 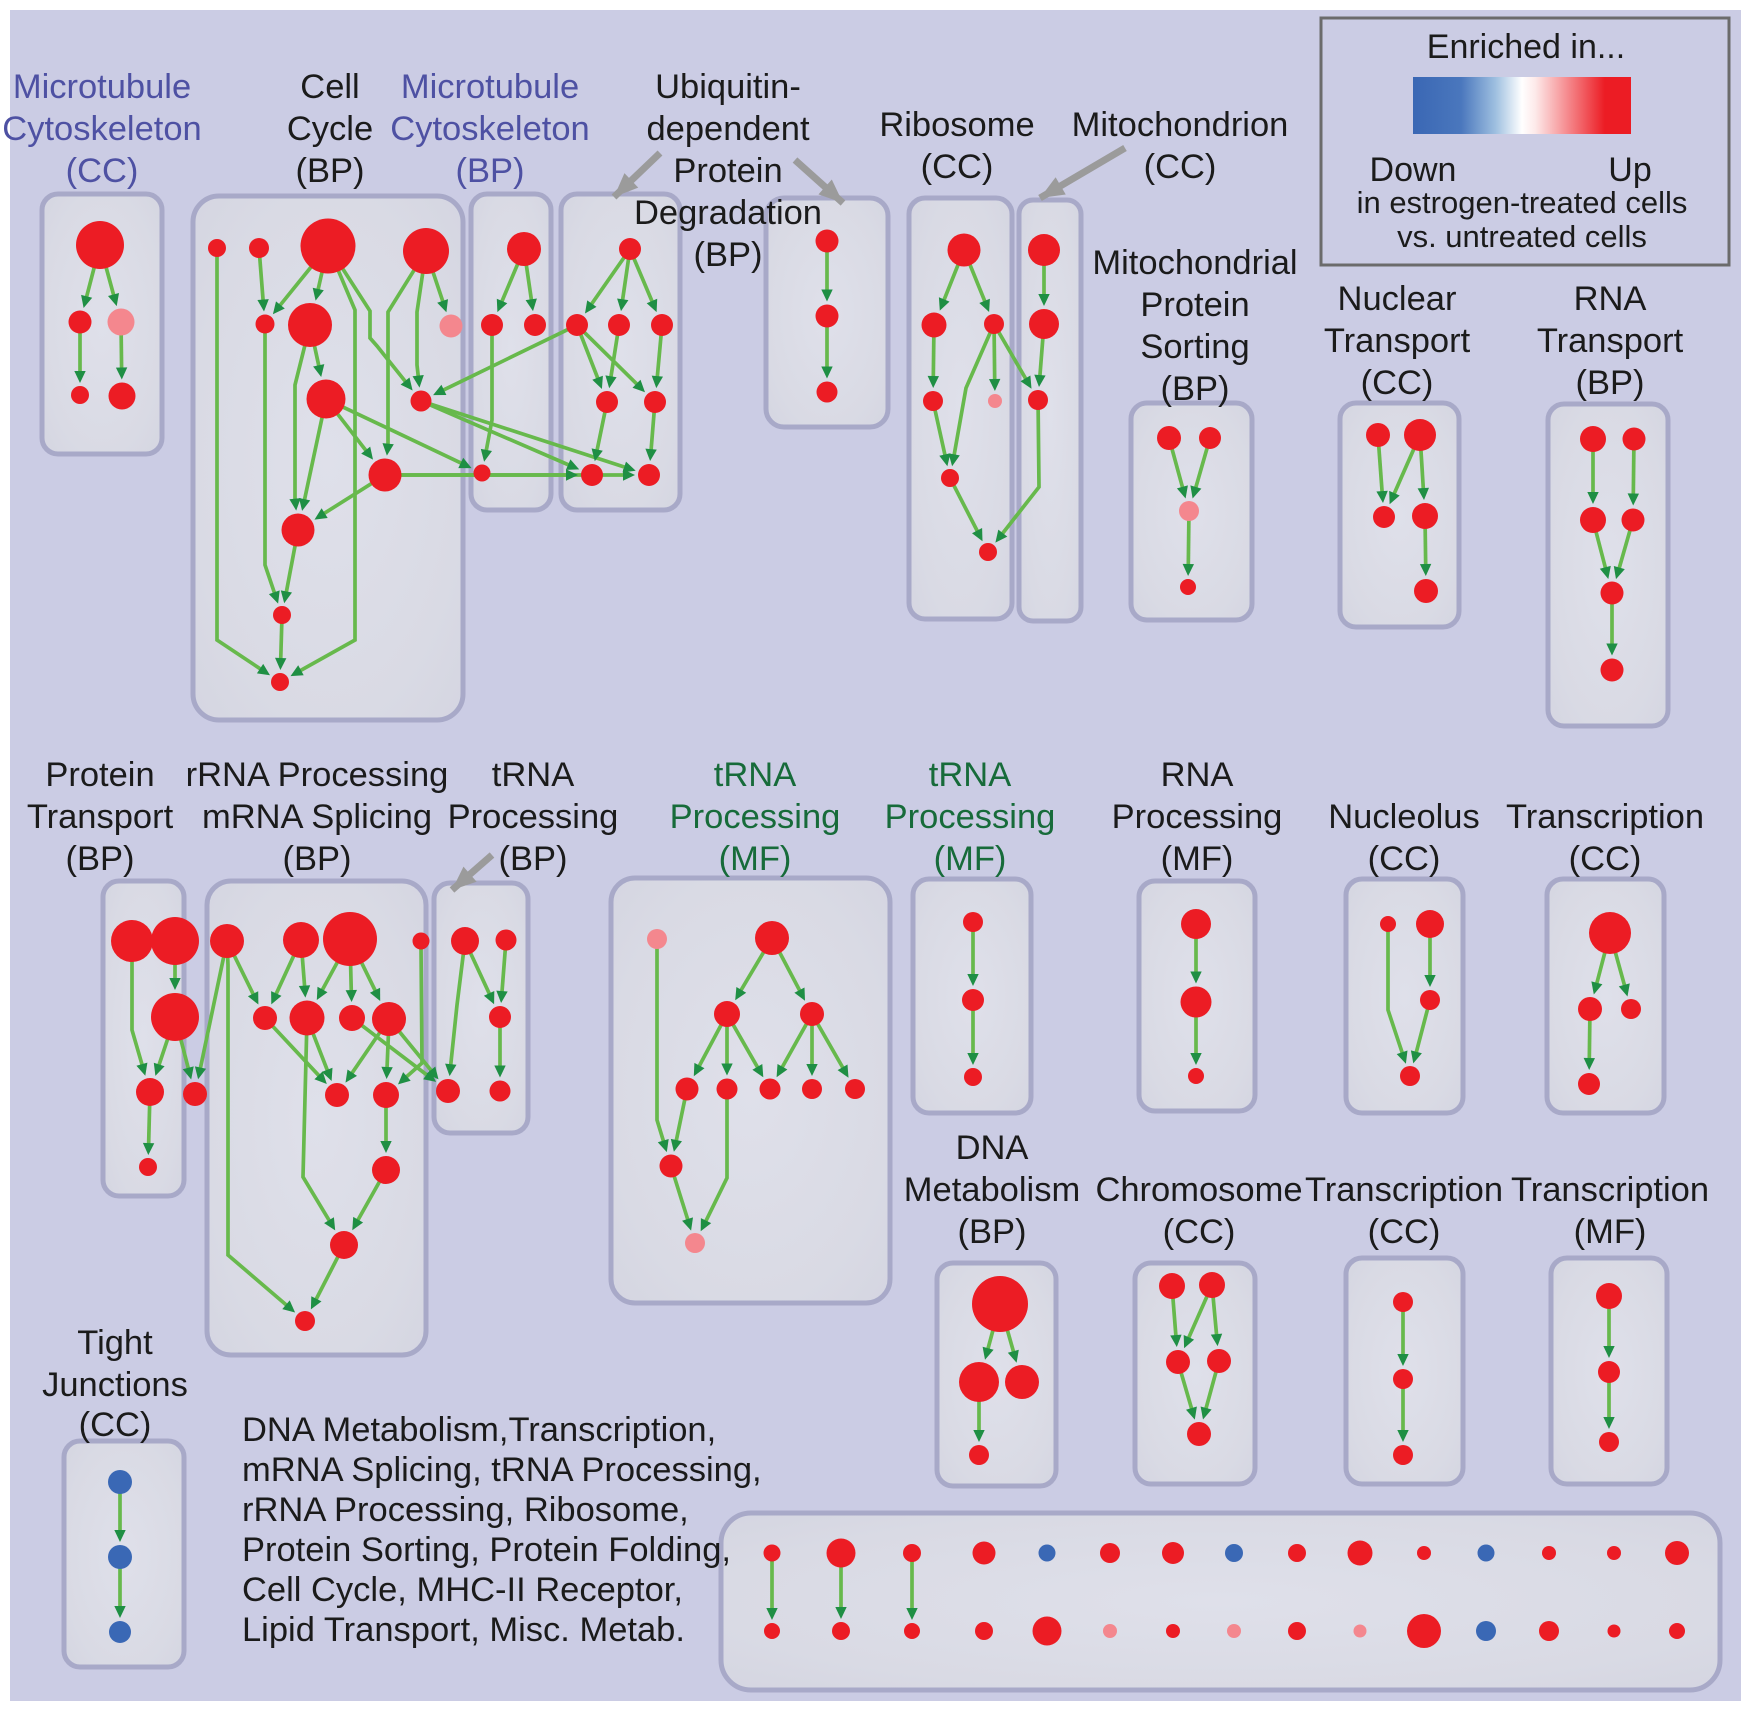 I want to click on svg-text: Junctions, so click(x=115, y=1385).